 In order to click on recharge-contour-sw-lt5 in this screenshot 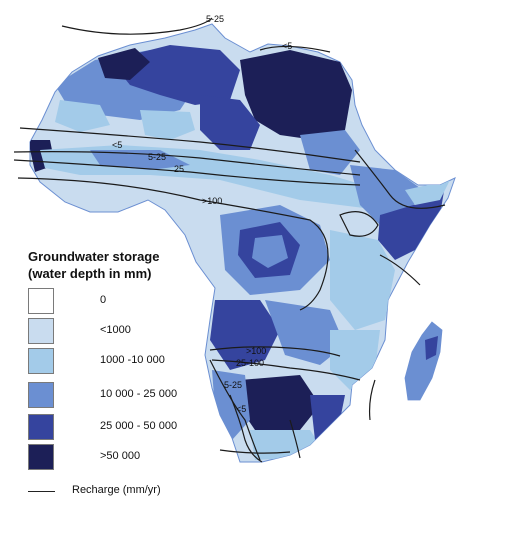, I will do `click(246, 428)`.